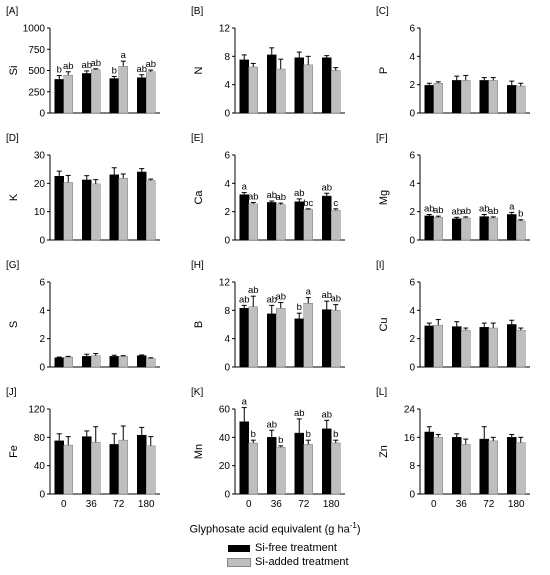  I want to click on y-tick-label-fe: 0, so click(42, 495).